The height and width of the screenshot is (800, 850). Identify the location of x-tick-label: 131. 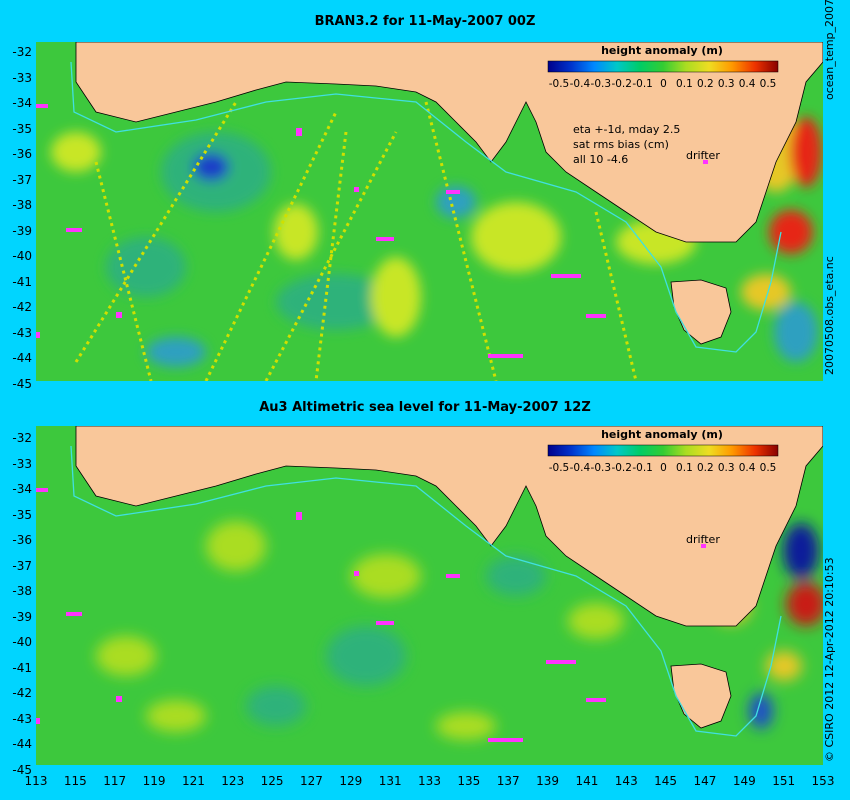
(390, 781).